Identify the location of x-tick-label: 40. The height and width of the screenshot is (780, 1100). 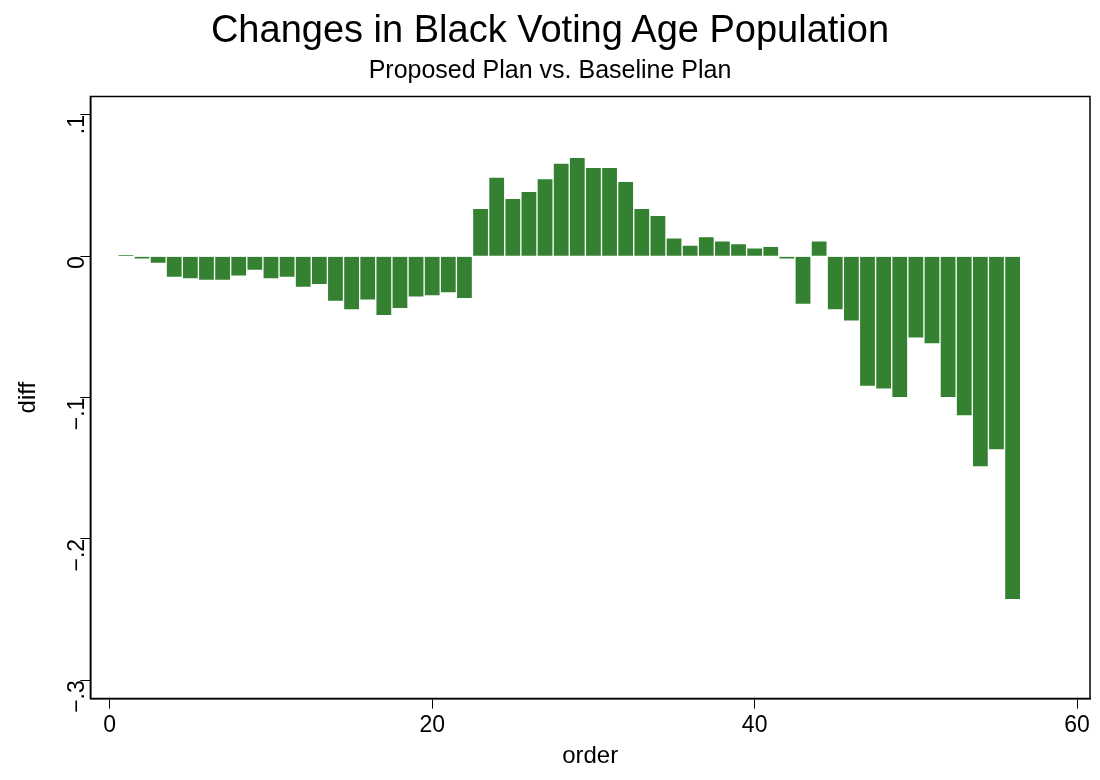
(754, 723).